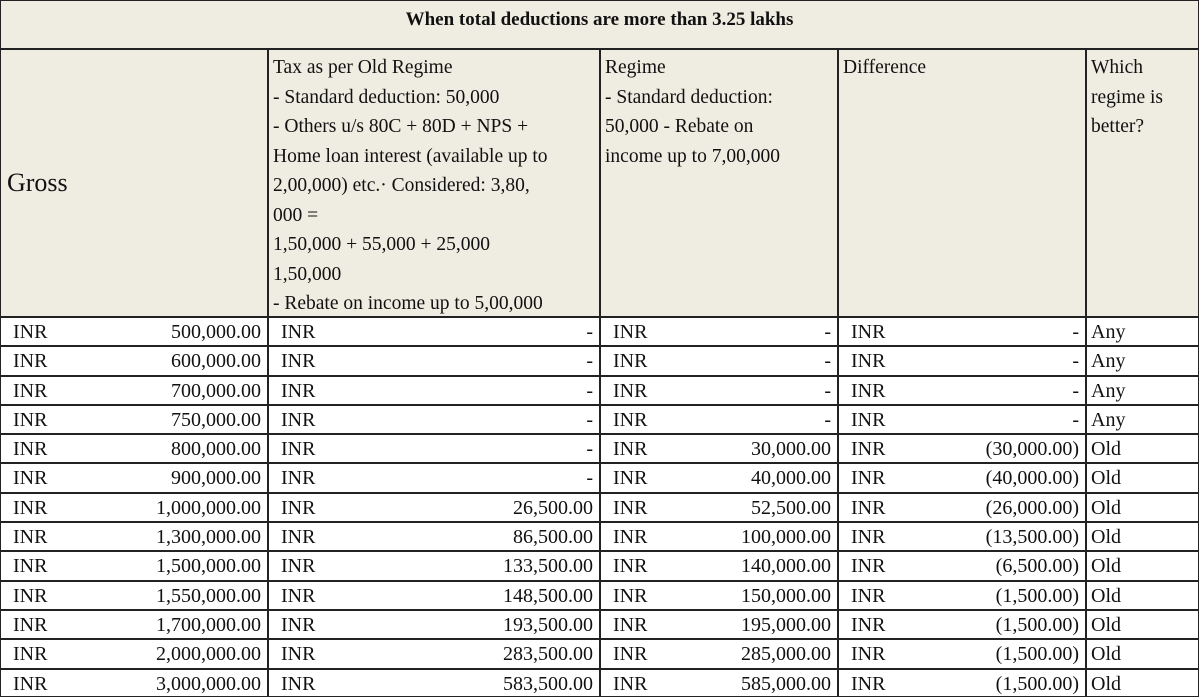 This screenshot has width=1199, height=697. Describe the element at coordinates (548, 683) in the screenshot. I see `old-regime-amount: 583,500.00` at that location.